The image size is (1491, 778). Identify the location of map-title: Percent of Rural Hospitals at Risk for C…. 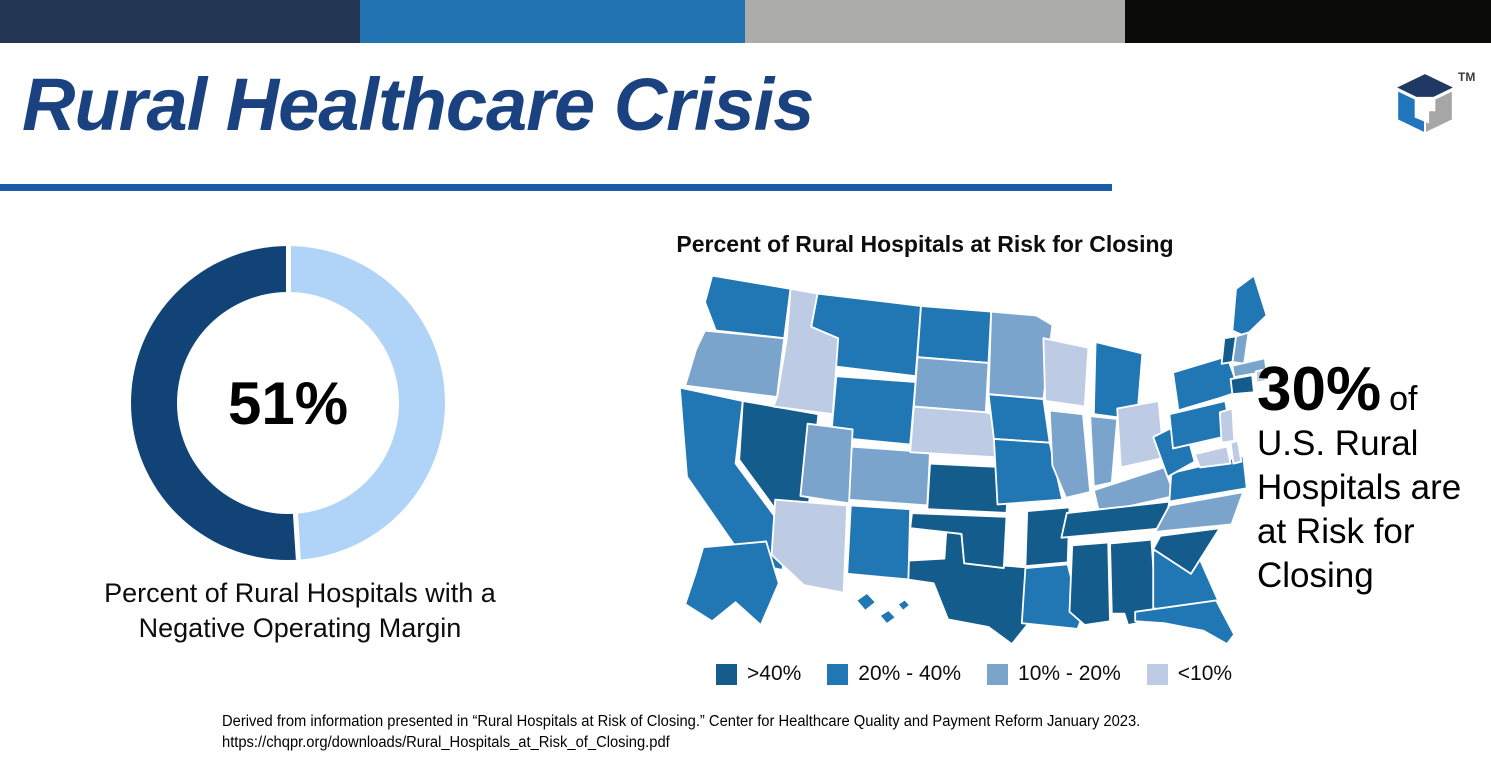
(925, 244).